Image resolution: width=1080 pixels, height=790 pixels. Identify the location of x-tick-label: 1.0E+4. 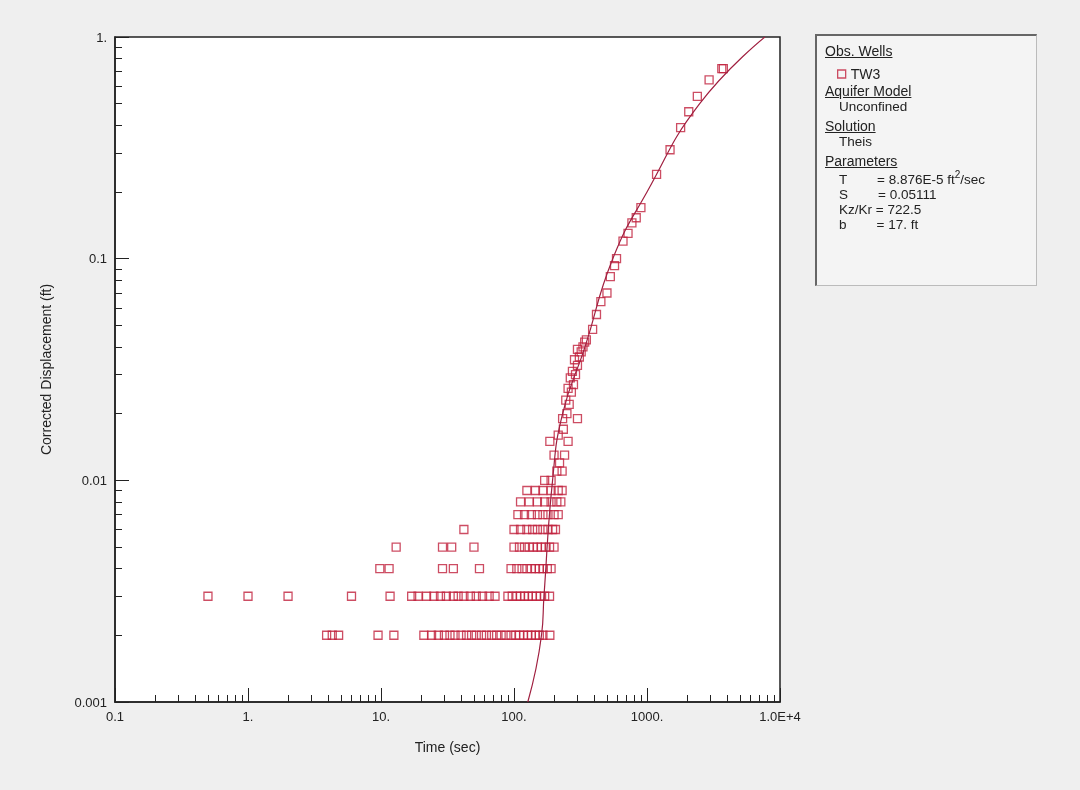
(780, 716).